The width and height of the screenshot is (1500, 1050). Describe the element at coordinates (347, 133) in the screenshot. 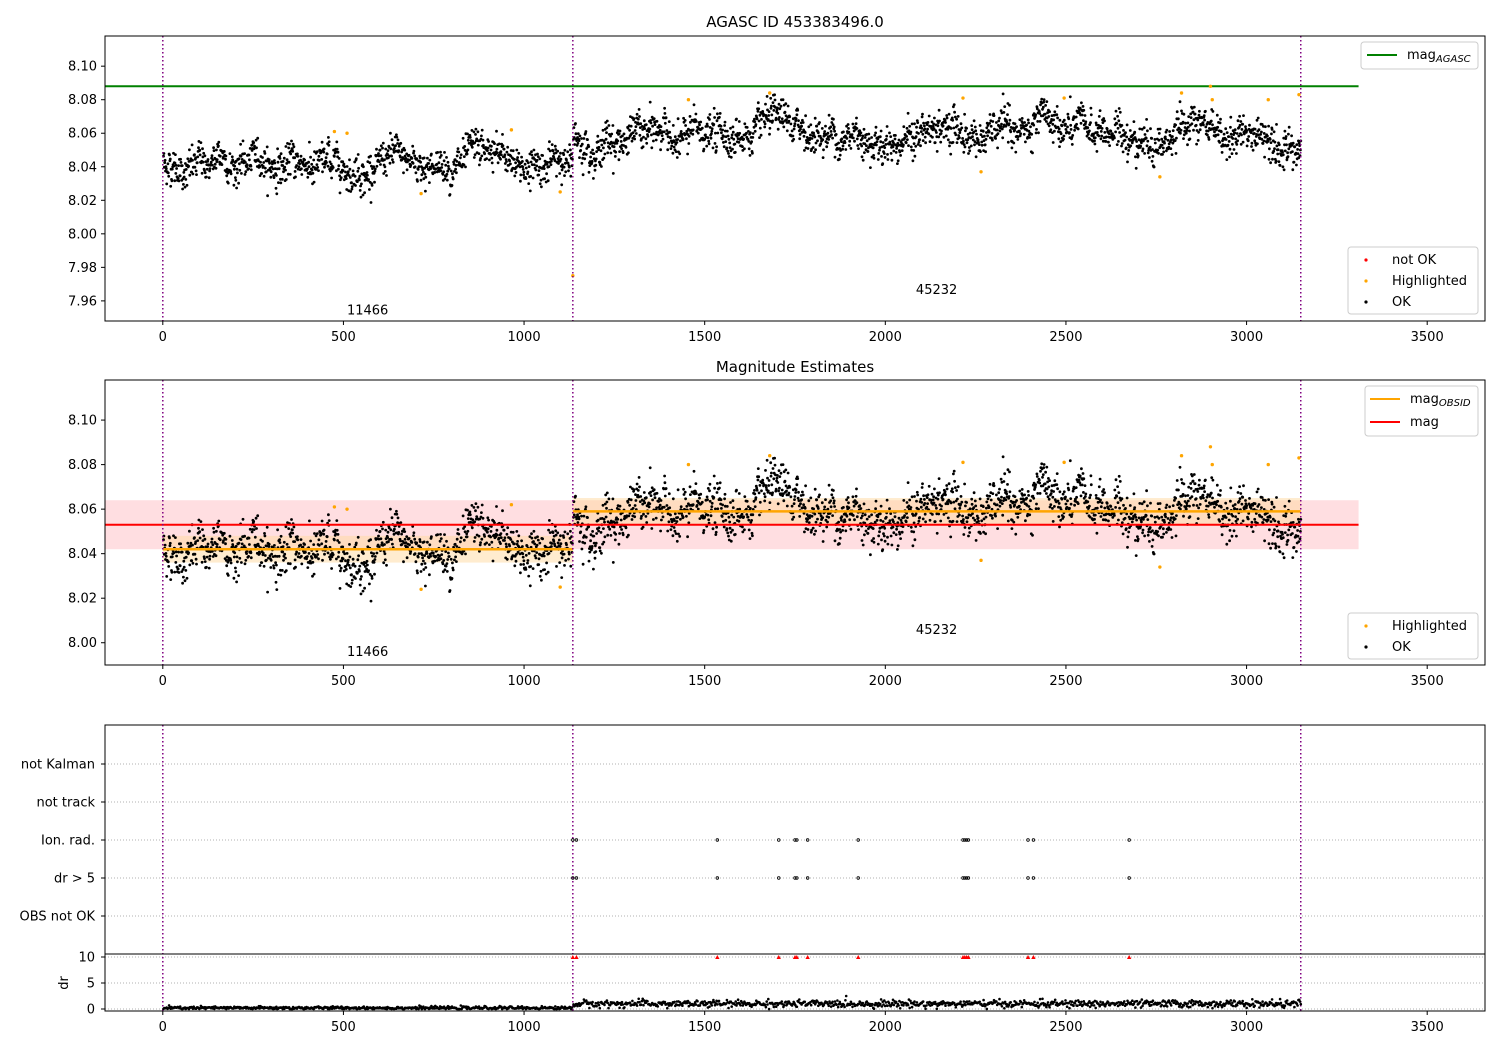

I see `highlighted-point` at that location.